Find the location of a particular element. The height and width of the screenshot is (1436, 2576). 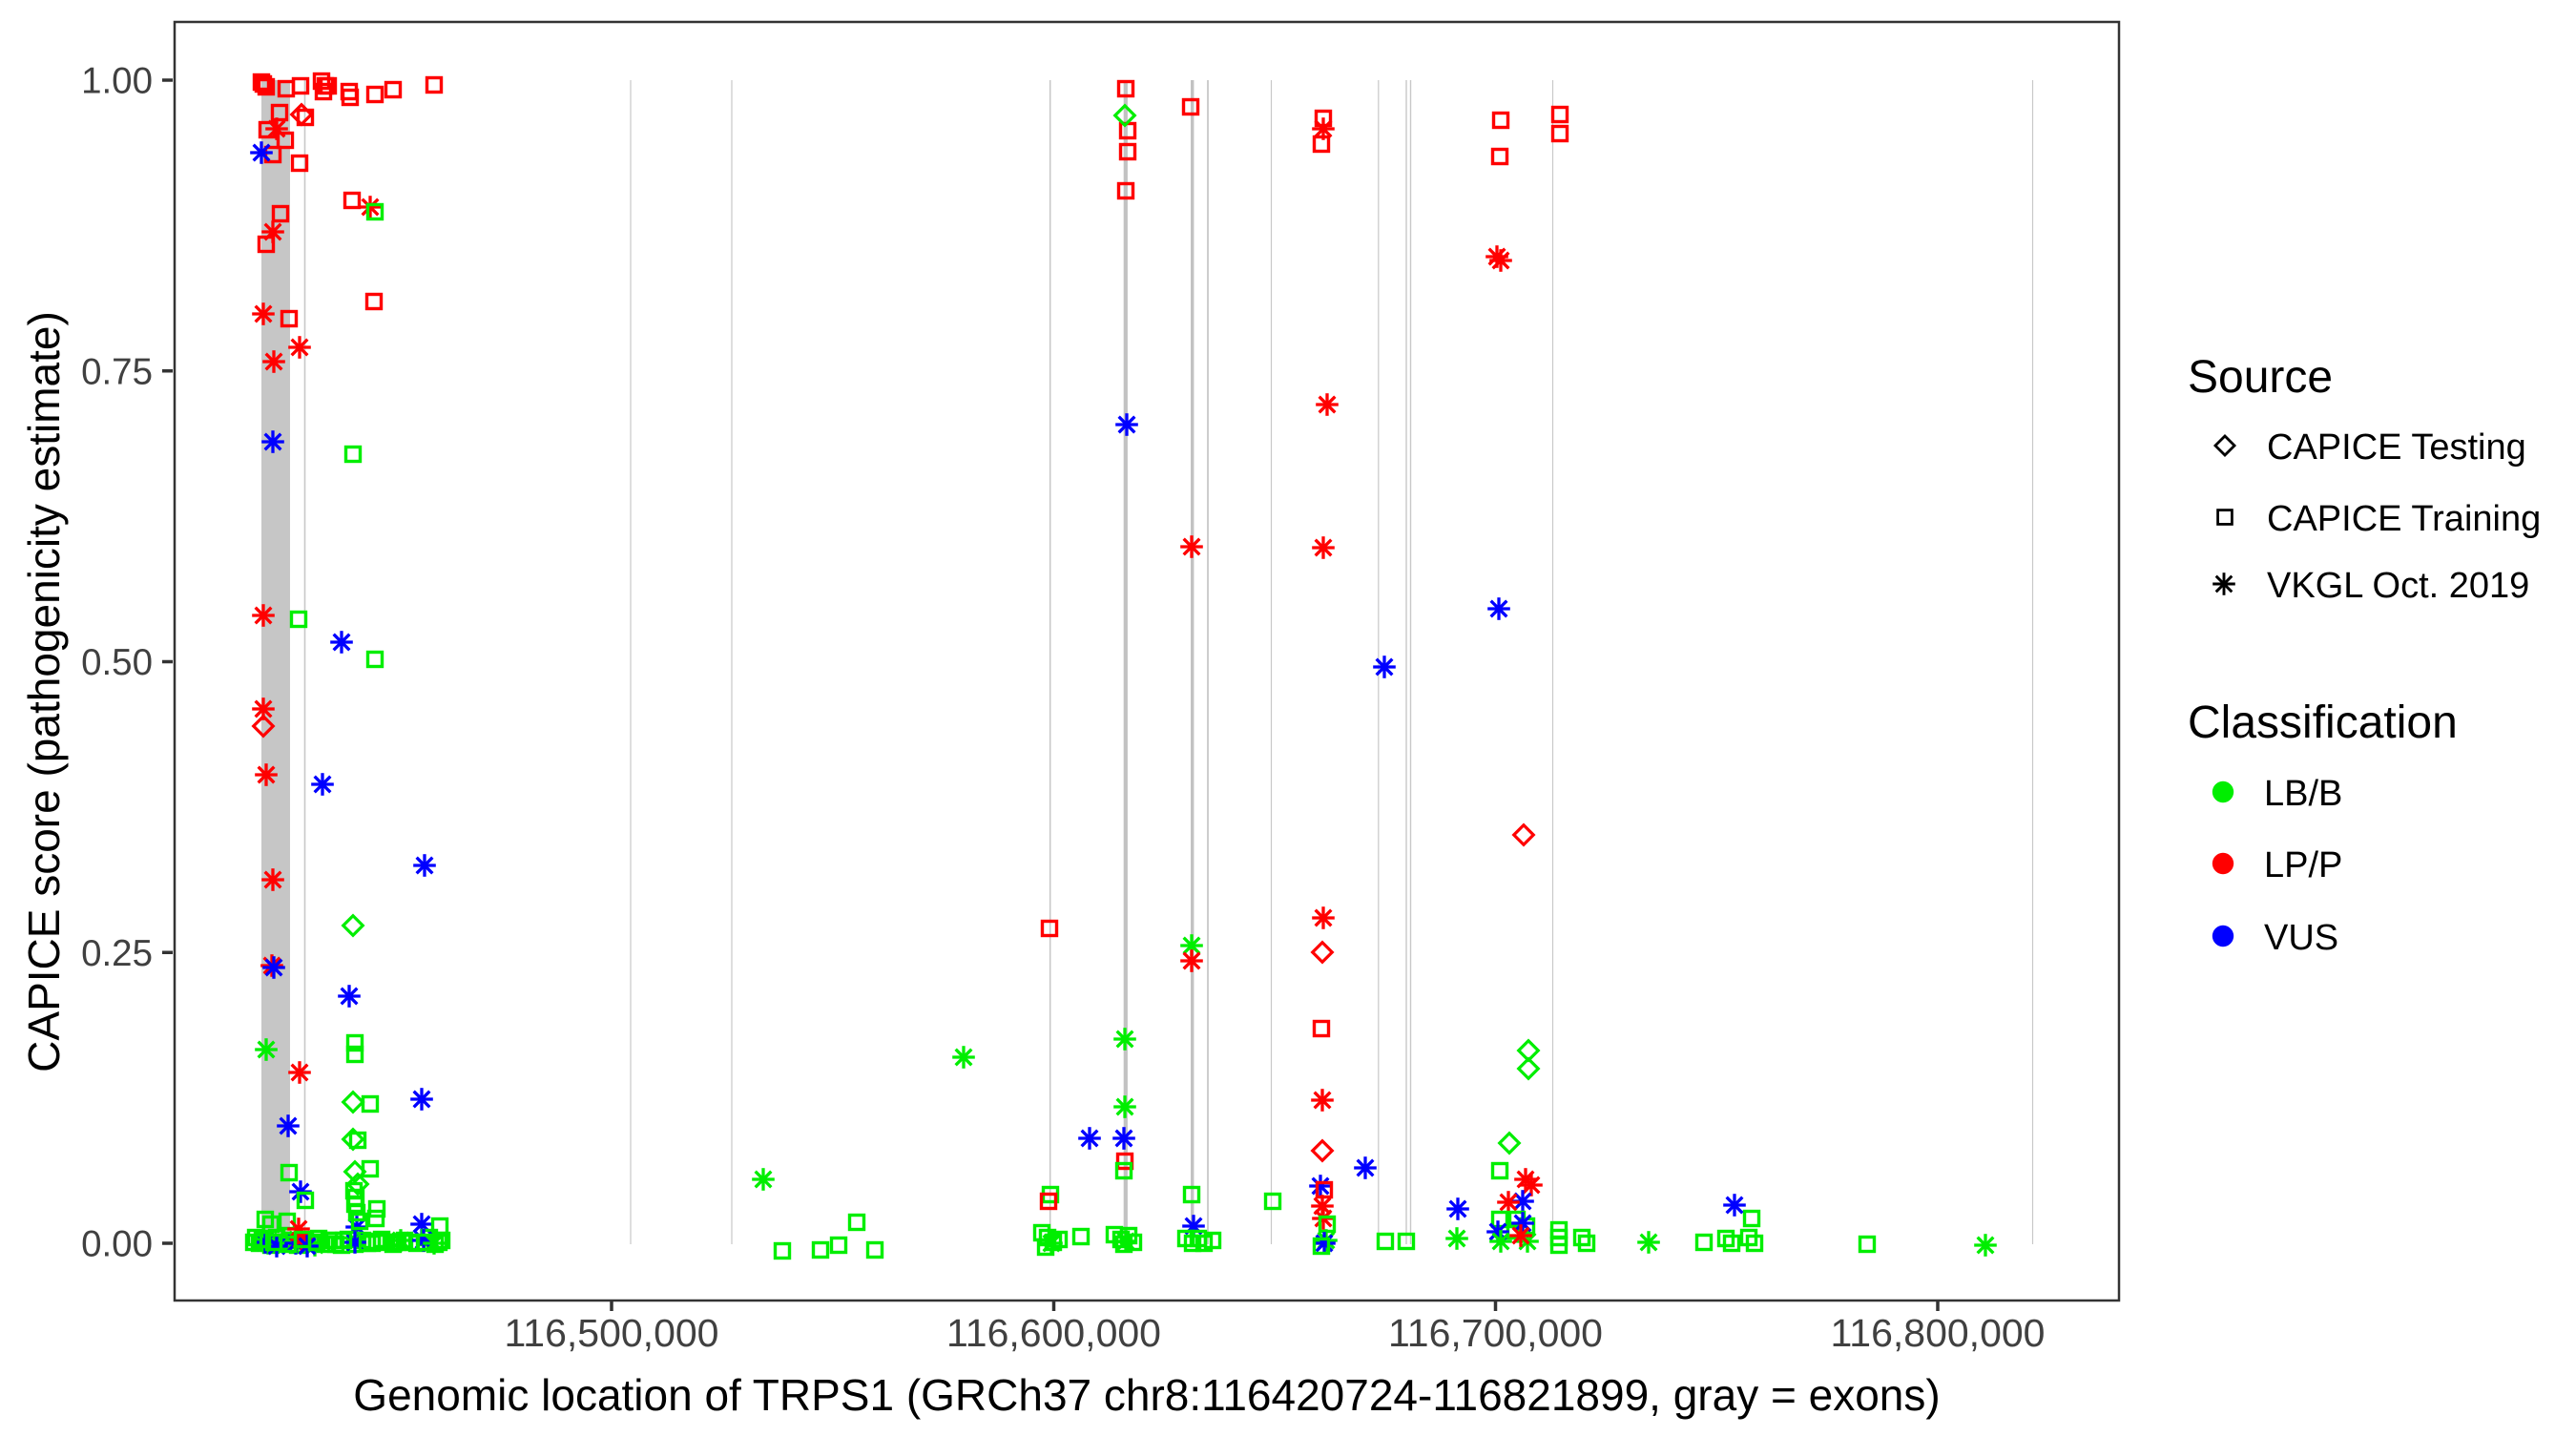

svg-text: 116,700,000 is located at coordinates (1495, 1333).